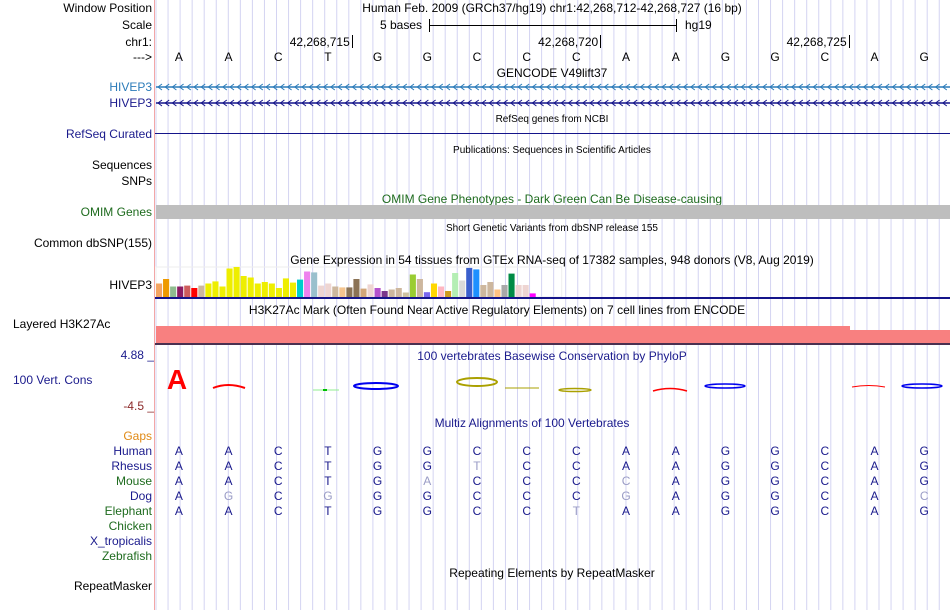 The height and width of the screenshot is (610, 950). I want to click on snps-label: SNPs, so click(136, 181).